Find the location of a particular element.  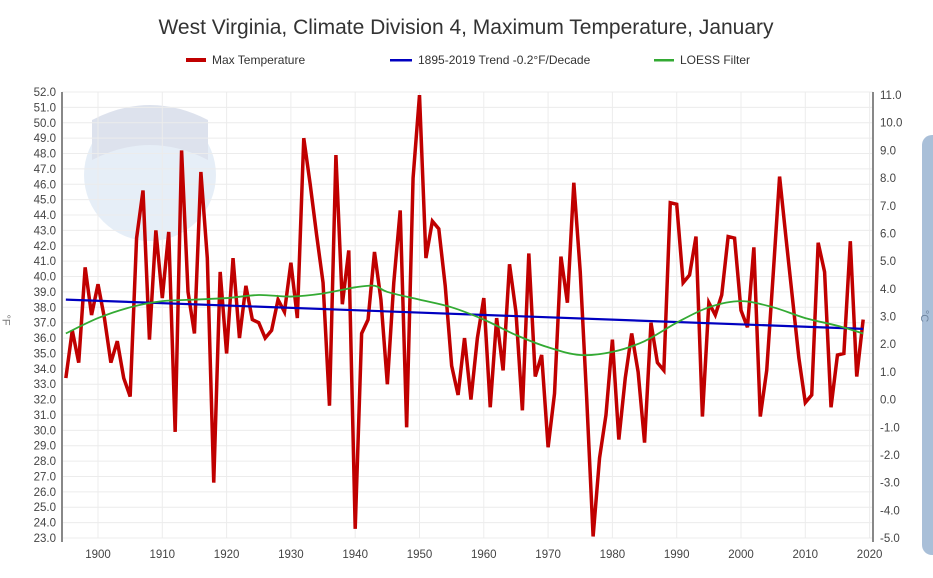

y2-tick-label: 4.0 is located at coordinates (888, 290).